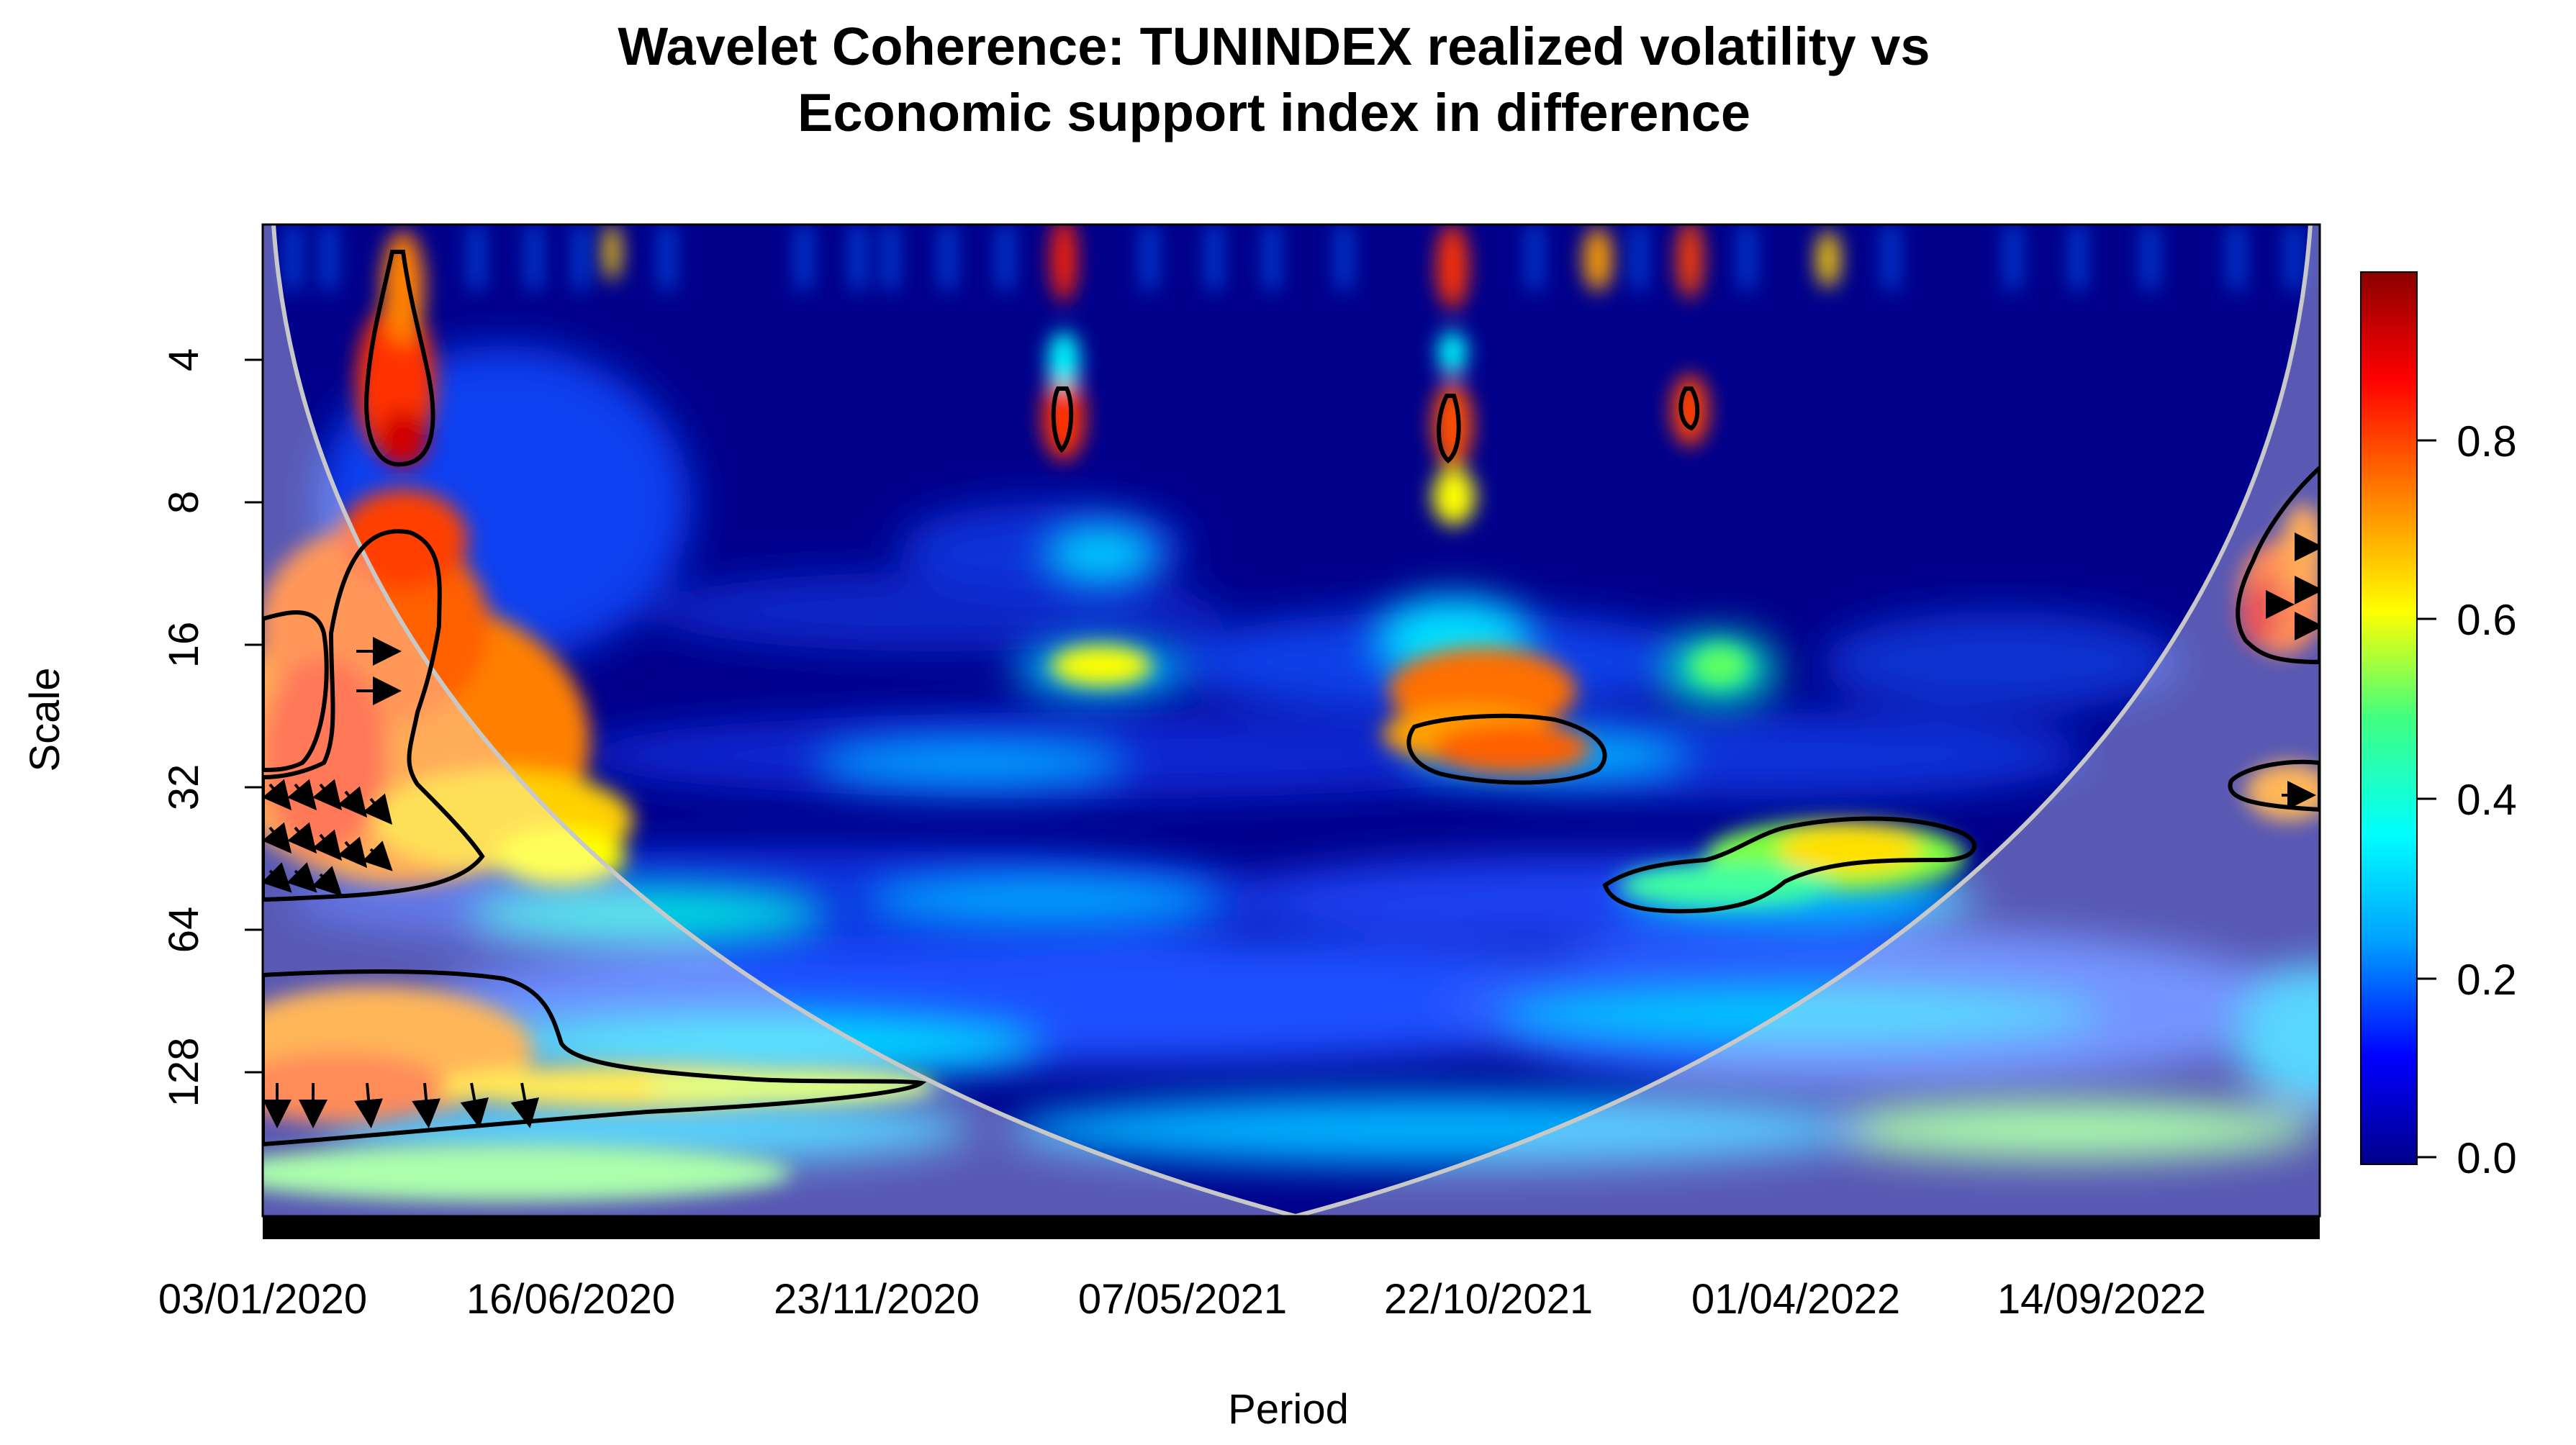 Image resolution: width=2576 pixels, height=1445 pixels. Describe the element at coordinates (1291, 1227) in the screenshot. I see `time-strip-bar` at that location.